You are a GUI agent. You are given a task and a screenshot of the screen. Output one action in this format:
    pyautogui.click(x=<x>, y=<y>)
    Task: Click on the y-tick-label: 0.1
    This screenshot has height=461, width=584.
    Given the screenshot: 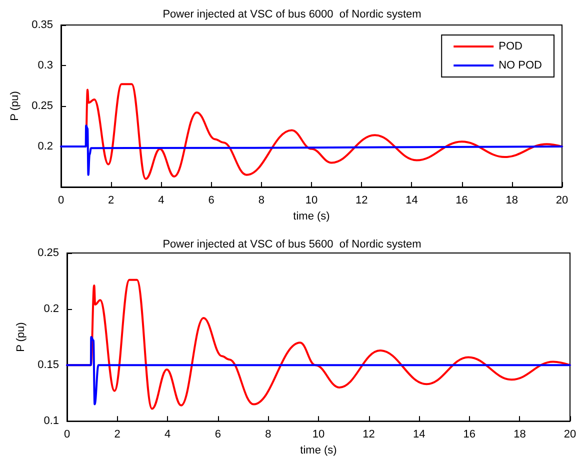 What is the action you would take?
    pyautogui.click(x=51, y=421)
    